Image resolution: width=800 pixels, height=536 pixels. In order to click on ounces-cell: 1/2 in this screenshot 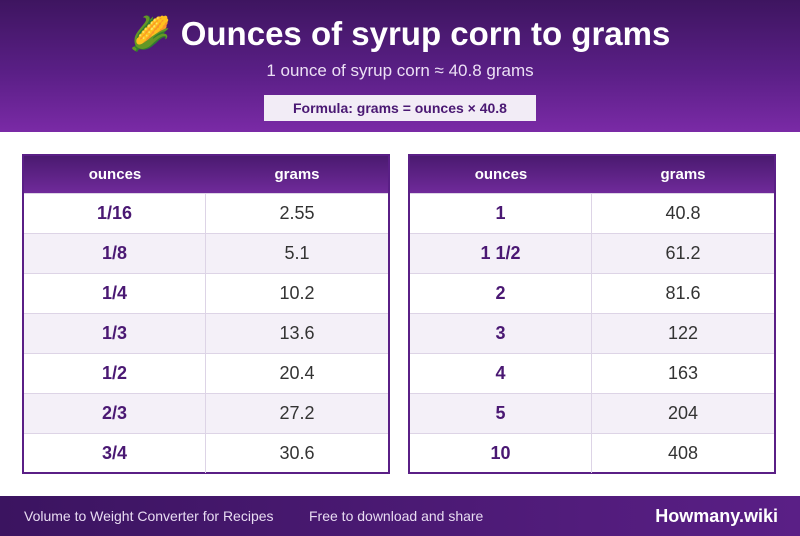, I will do `click(115, 373)`.